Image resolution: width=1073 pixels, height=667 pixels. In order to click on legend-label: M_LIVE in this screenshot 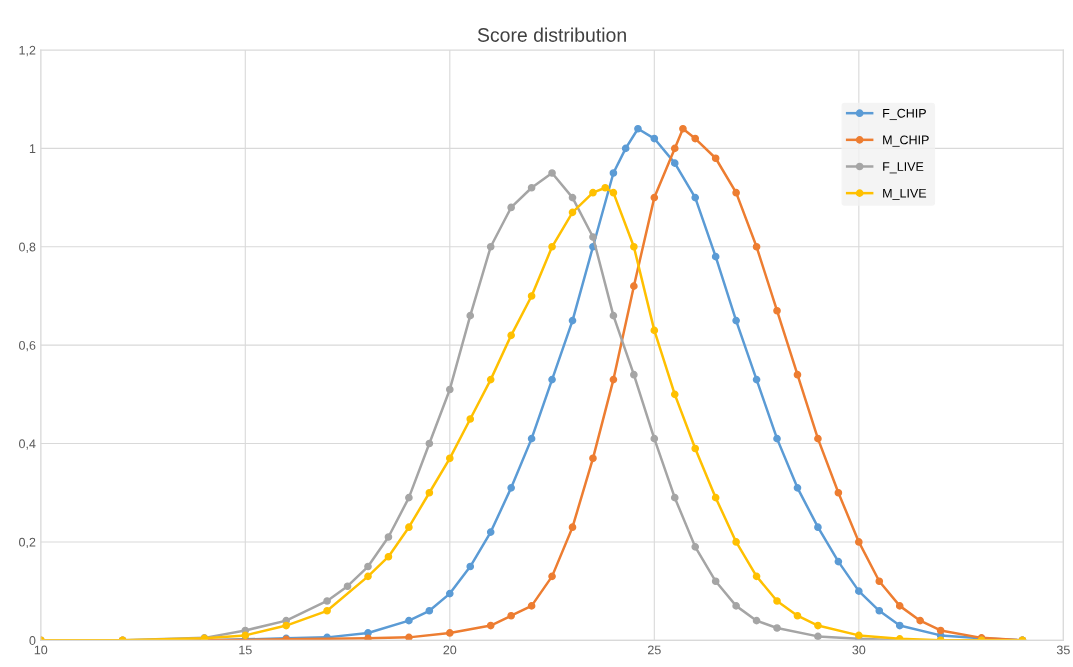, I will do `click(905, 194)`.